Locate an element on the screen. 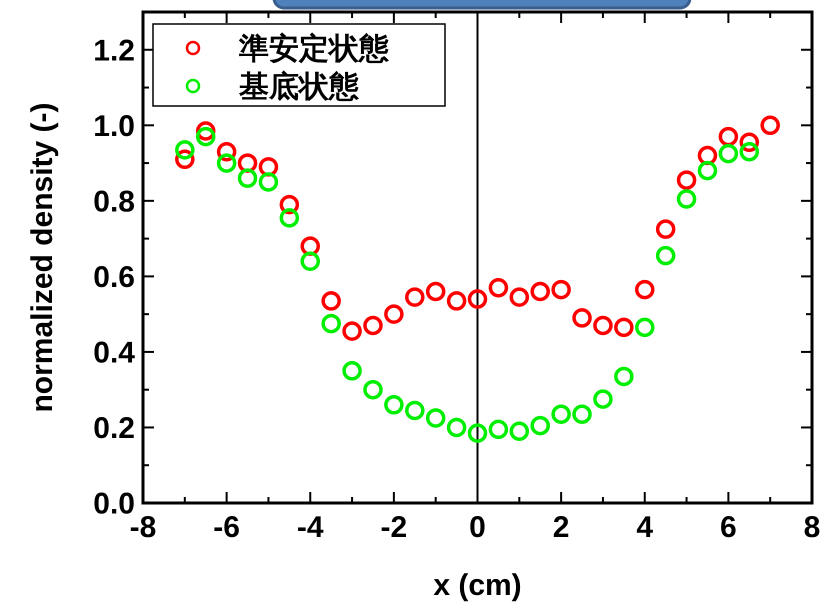 The image size is (828, 603). x-tick-label: -6 is located at coordinates (226, 527).